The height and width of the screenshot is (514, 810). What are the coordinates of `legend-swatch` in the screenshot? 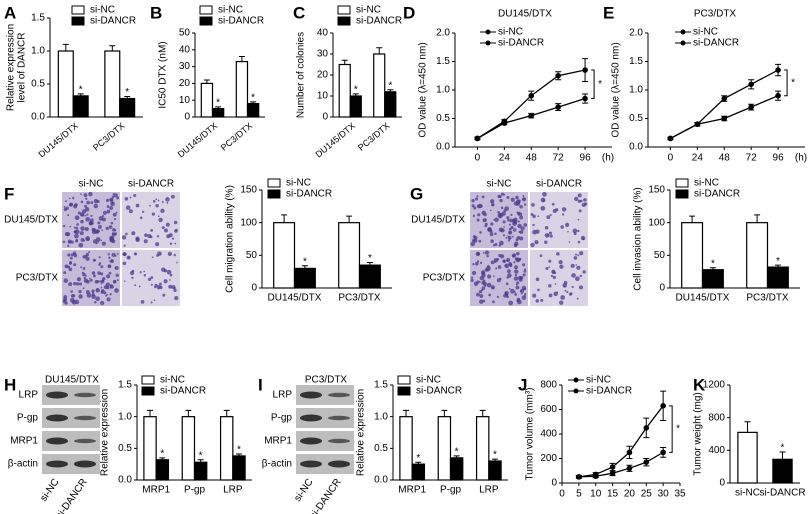 It's located at (148, 380).